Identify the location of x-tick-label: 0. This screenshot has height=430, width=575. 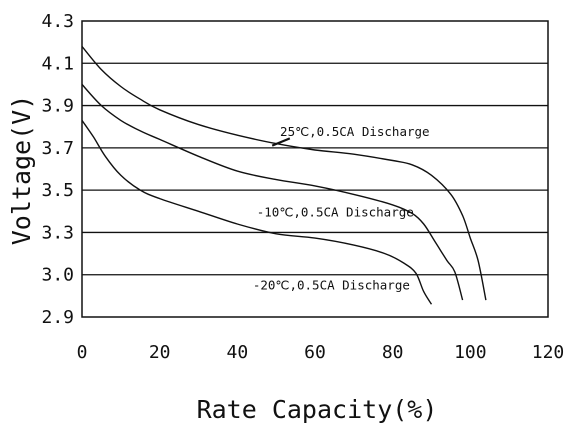
(82, 352).